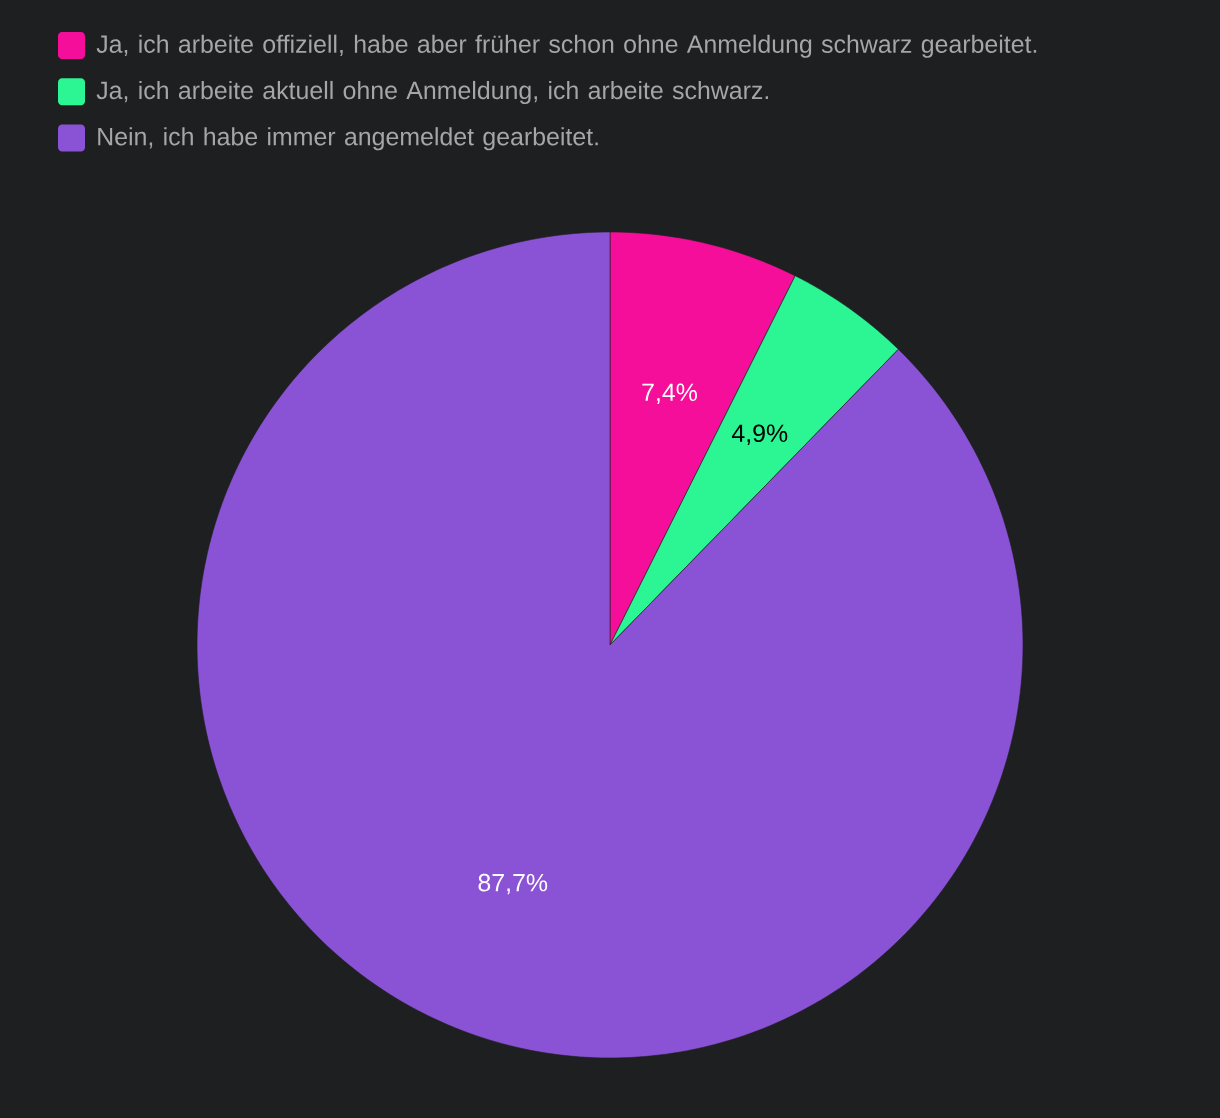 The image size is (1220, 1118). Describe the element at coordinates (566, 46) in the screenshot. I see `legend-label: Ja, ich arbeite offiziell, habe aber früher schon ohne Anmeldung schwarz gearbeitet.` at that location.